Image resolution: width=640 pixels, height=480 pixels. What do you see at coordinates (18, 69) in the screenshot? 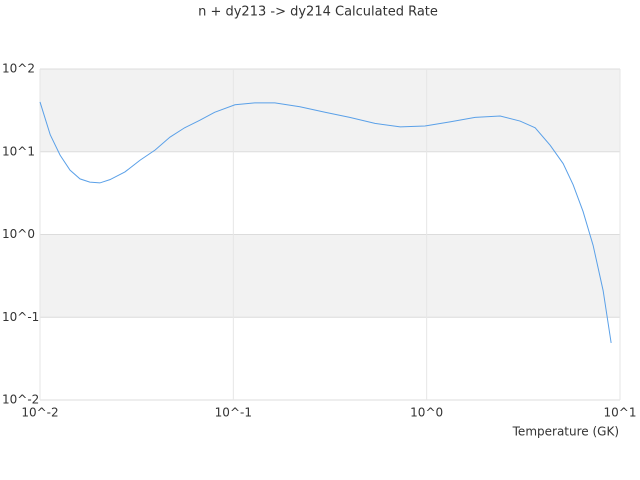
I see `y-tick-label: 10^2` at bounding box center [18, 69].